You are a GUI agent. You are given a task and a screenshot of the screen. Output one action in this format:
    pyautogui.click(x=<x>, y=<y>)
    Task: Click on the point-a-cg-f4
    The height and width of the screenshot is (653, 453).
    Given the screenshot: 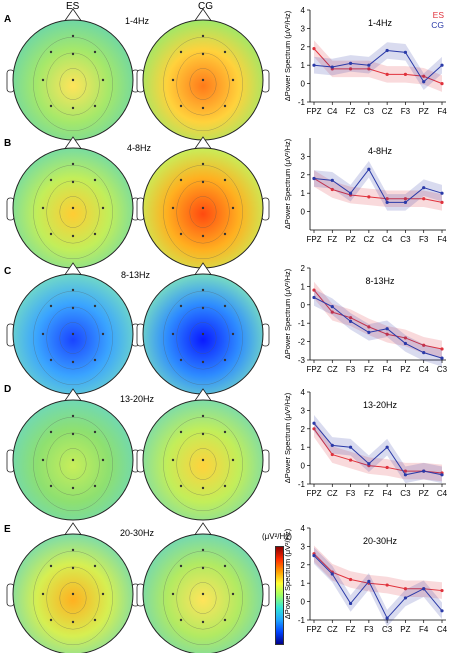 What is the action you would take?
    pyautogui.click(x=442, y=65)
    